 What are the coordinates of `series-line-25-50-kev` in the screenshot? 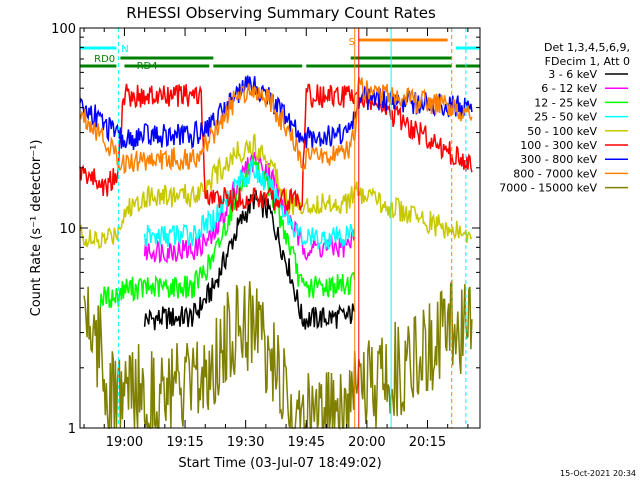 It's located at (249, 203).